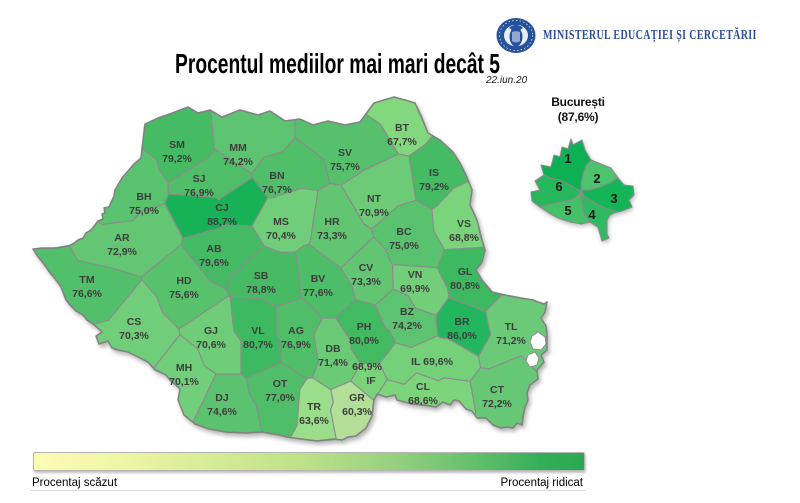 The width and height of the screenshot is (800, 503). What do you see at coordinates (592, 214) in the screenshot?
I see `svg-text: 4` at bounding box center [592, 214].